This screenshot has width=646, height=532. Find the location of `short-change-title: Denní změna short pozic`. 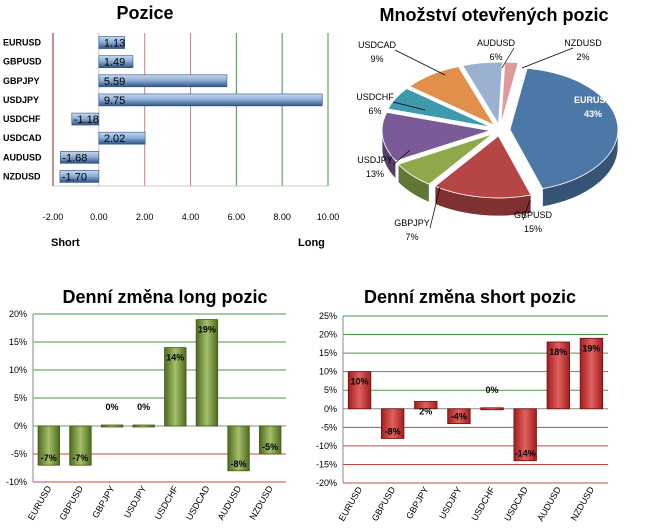

short-change-title: Denní změna short pozic is located at coordinates (470, 297).